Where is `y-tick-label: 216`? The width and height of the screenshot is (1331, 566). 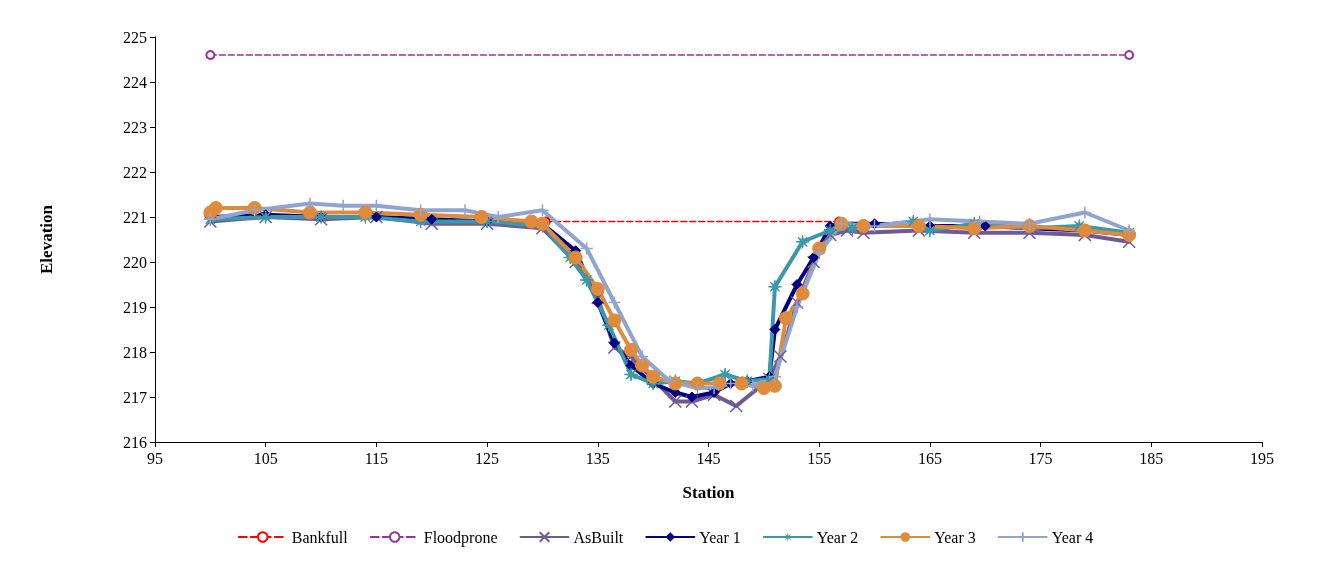 y-tick-label: 216 is located at coordinates (135, 442).